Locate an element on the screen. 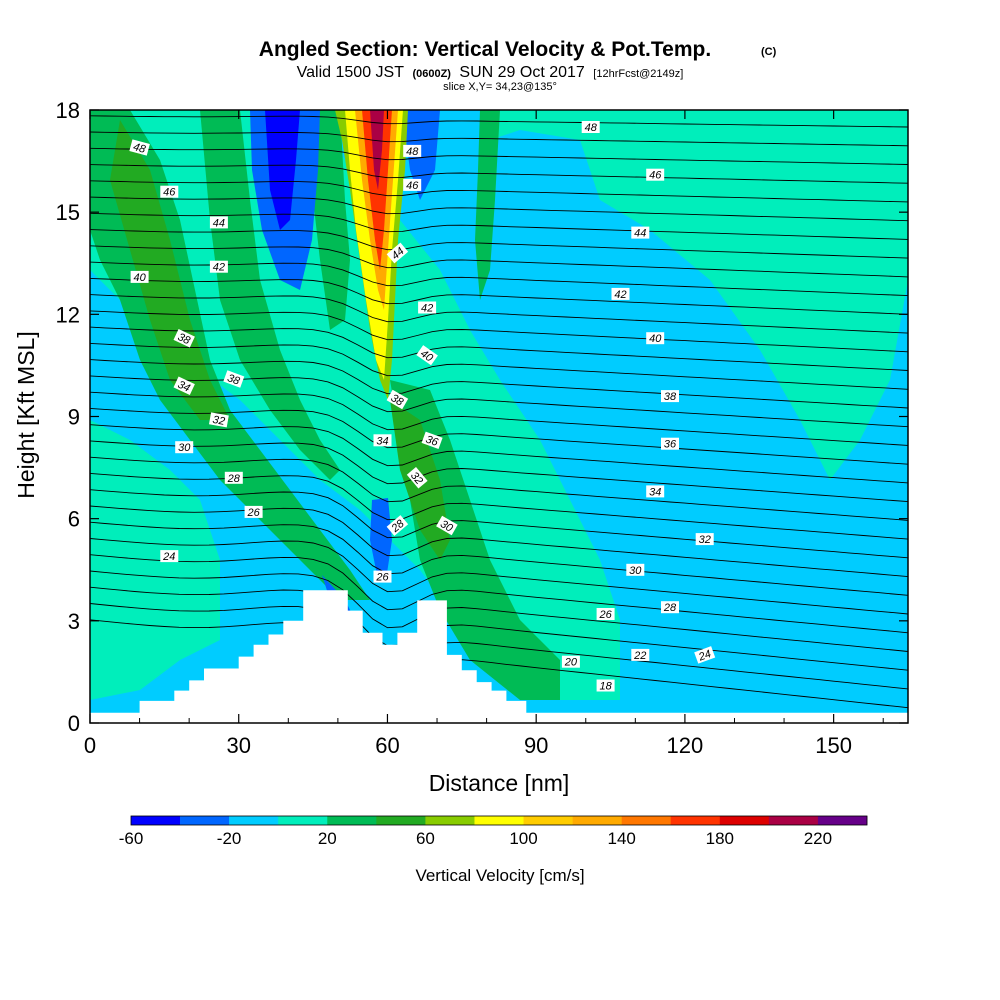 The height and width of the screenshot is (1000, 1000). isentrope-label: 38 is located at coordinates (234, 379).